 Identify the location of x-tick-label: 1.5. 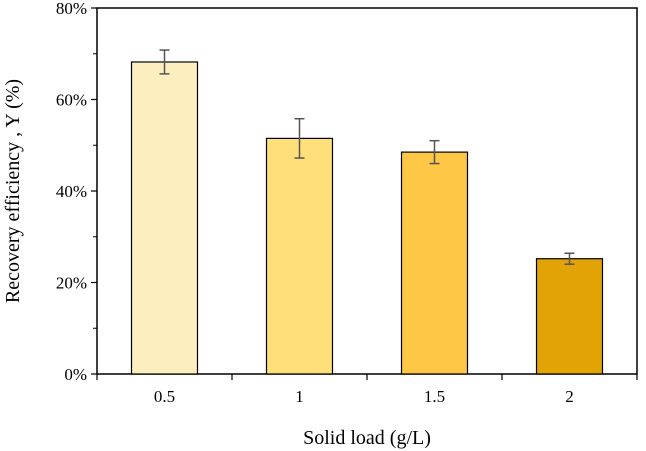
(434, 396).